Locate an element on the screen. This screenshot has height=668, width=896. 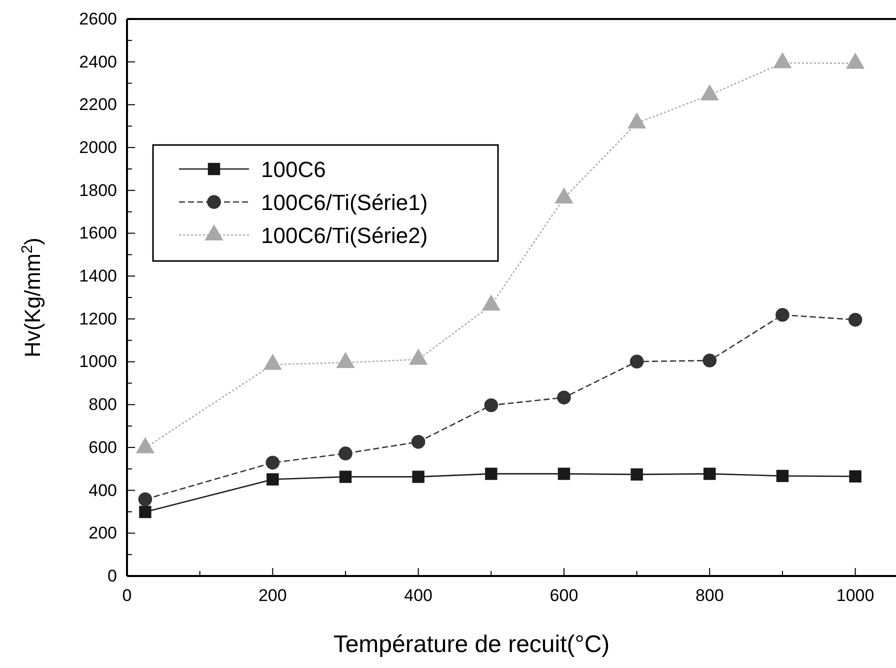
y-tick-label: 0 is located at coordinates (112, 576).